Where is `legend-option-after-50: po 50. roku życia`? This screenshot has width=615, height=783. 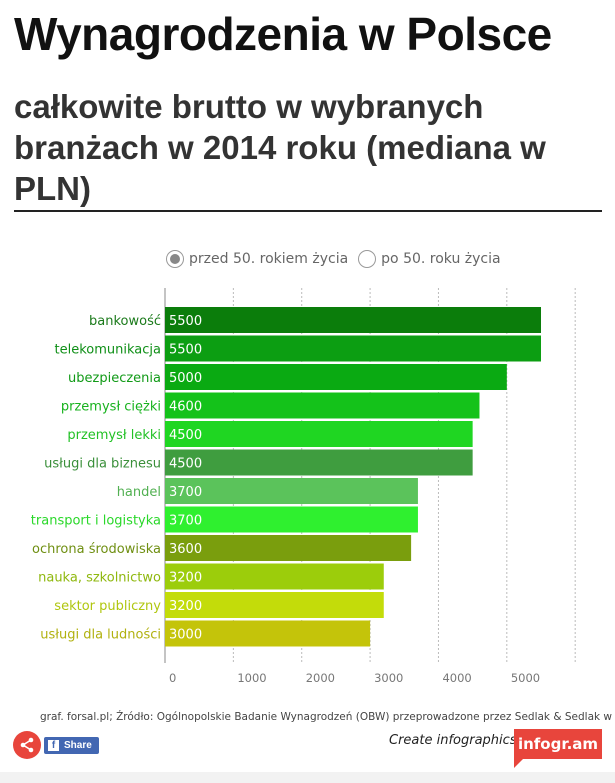
legend-option-after-50: po 50. roku życia is located at coordinates (429, 259).